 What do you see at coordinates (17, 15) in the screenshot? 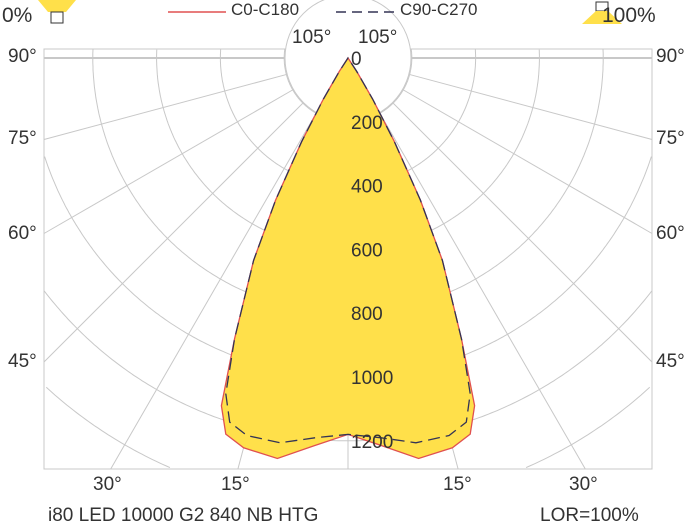
I see `left-percent: 0%` at bounding box center [17, 15].